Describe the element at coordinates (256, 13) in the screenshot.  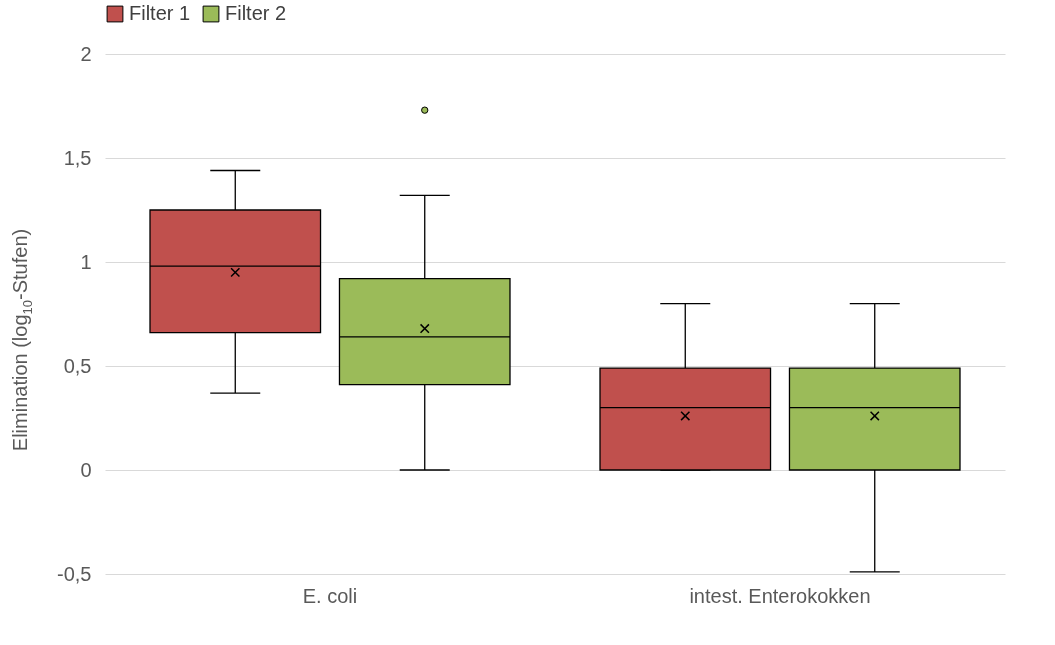
I see `legend-label: Filter 2` at that location.